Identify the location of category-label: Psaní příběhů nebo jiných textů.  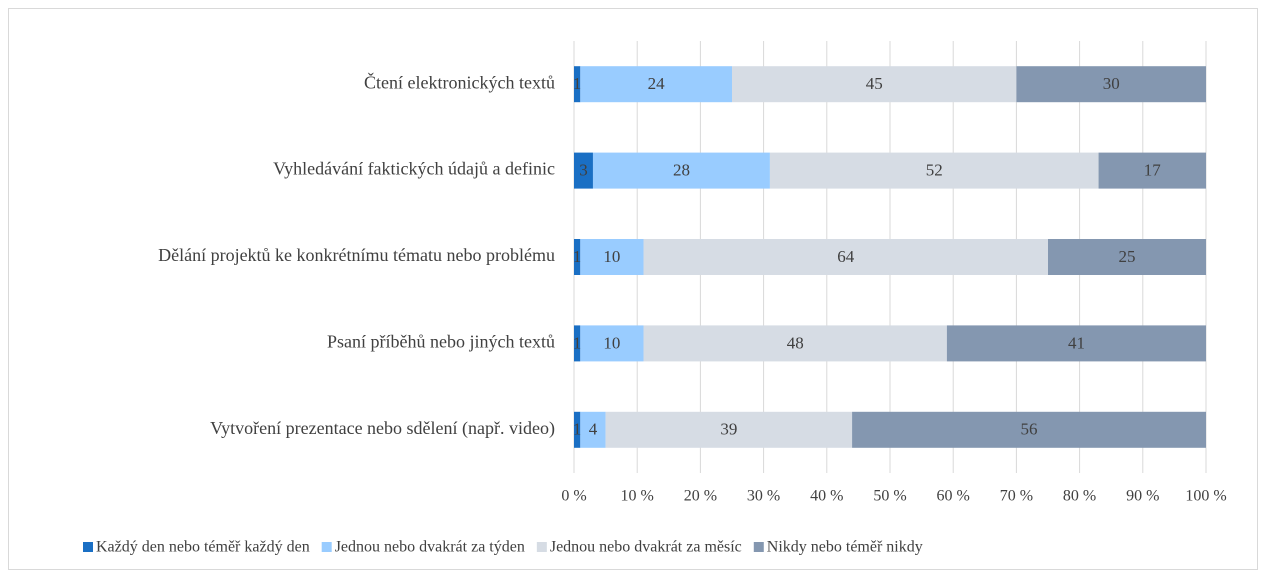
(441, 342).